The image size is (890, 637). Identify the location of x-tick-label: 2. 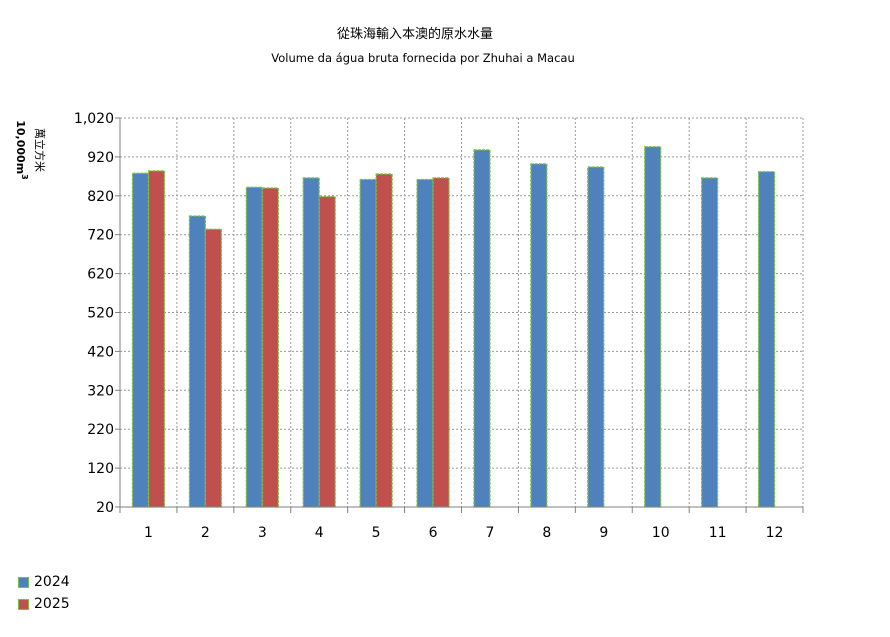
(205, 533).